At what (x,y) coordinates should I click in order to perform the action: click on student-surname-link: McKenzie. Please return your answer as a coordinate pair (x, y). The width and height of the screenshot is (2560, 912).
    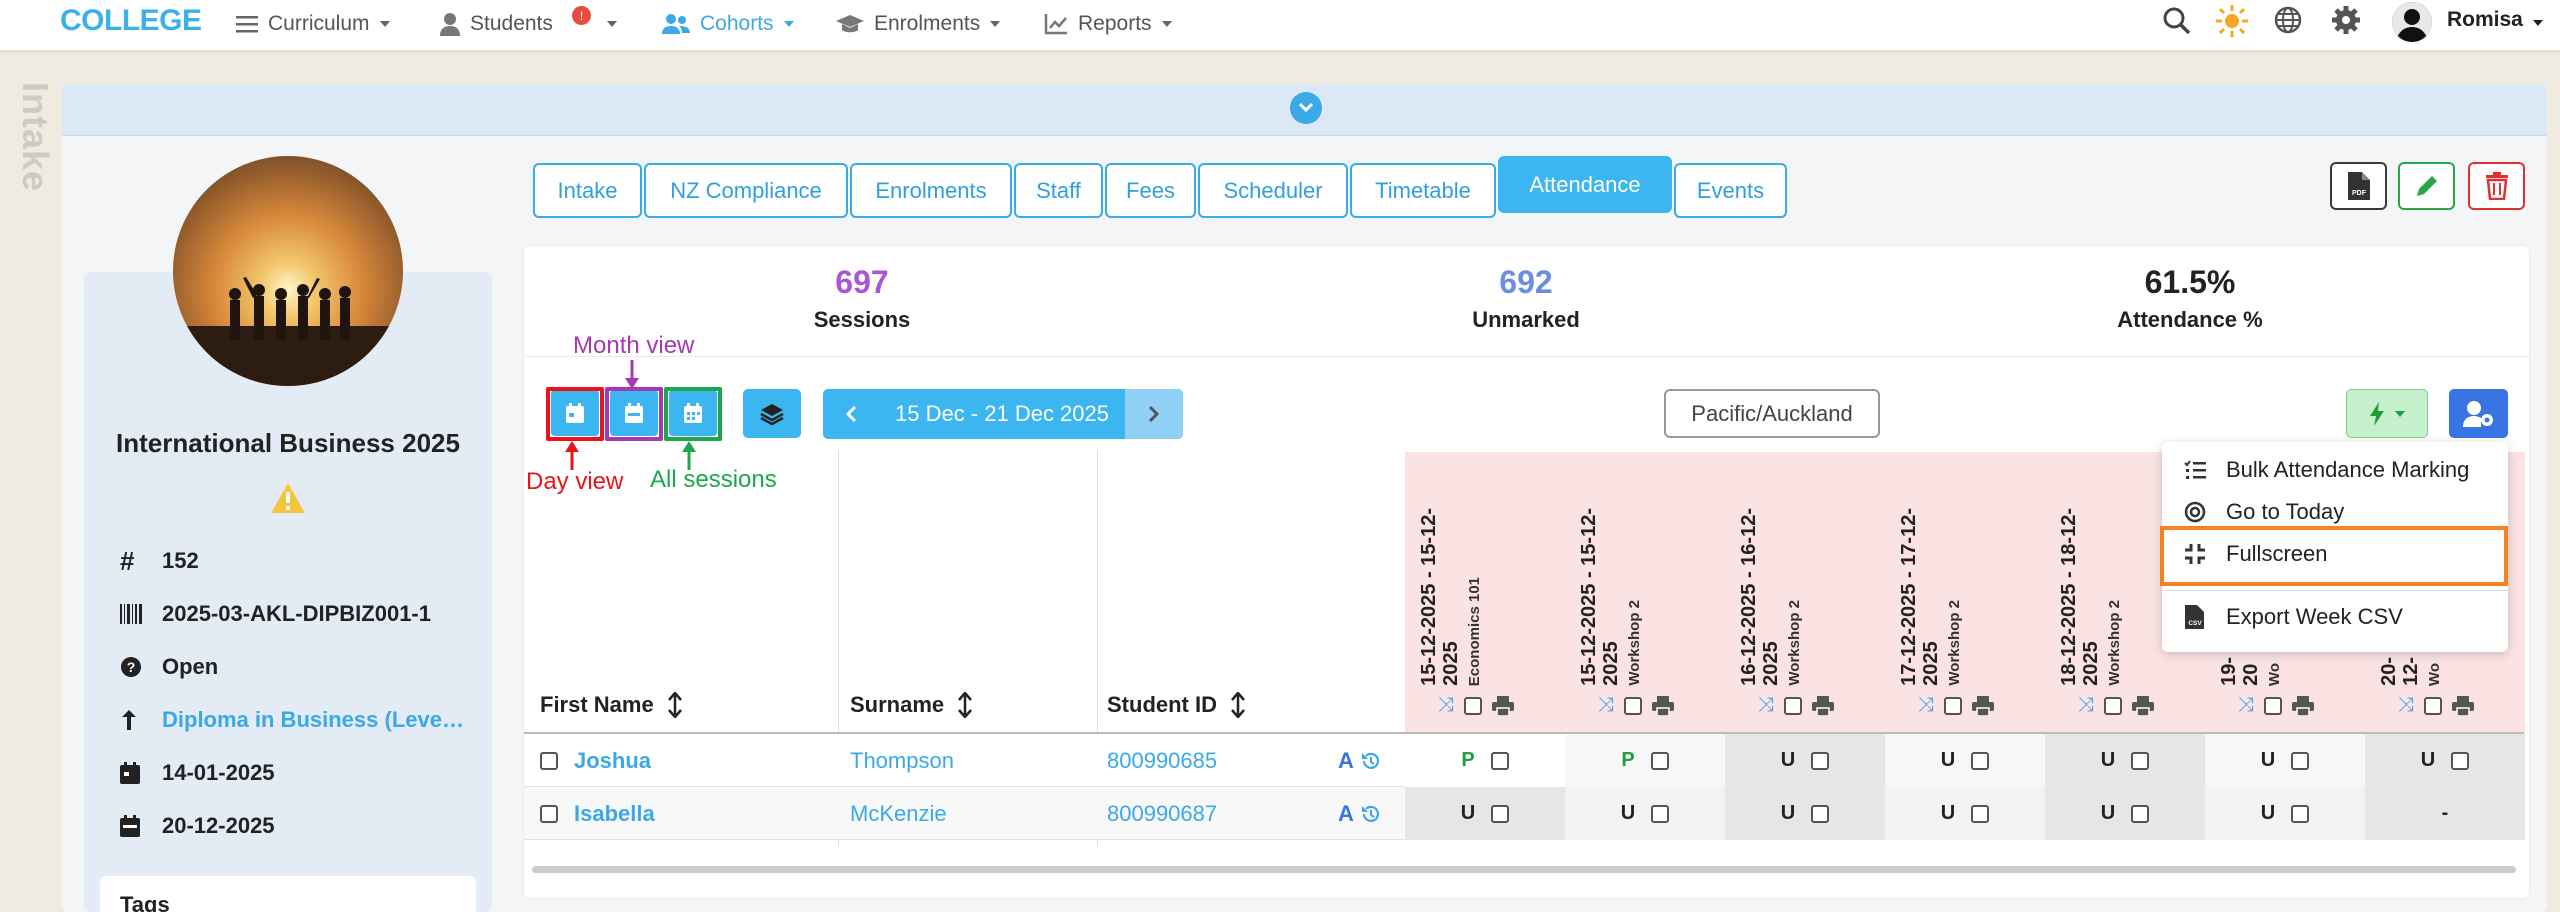
    Looking at the image, I should click on (898, 813).